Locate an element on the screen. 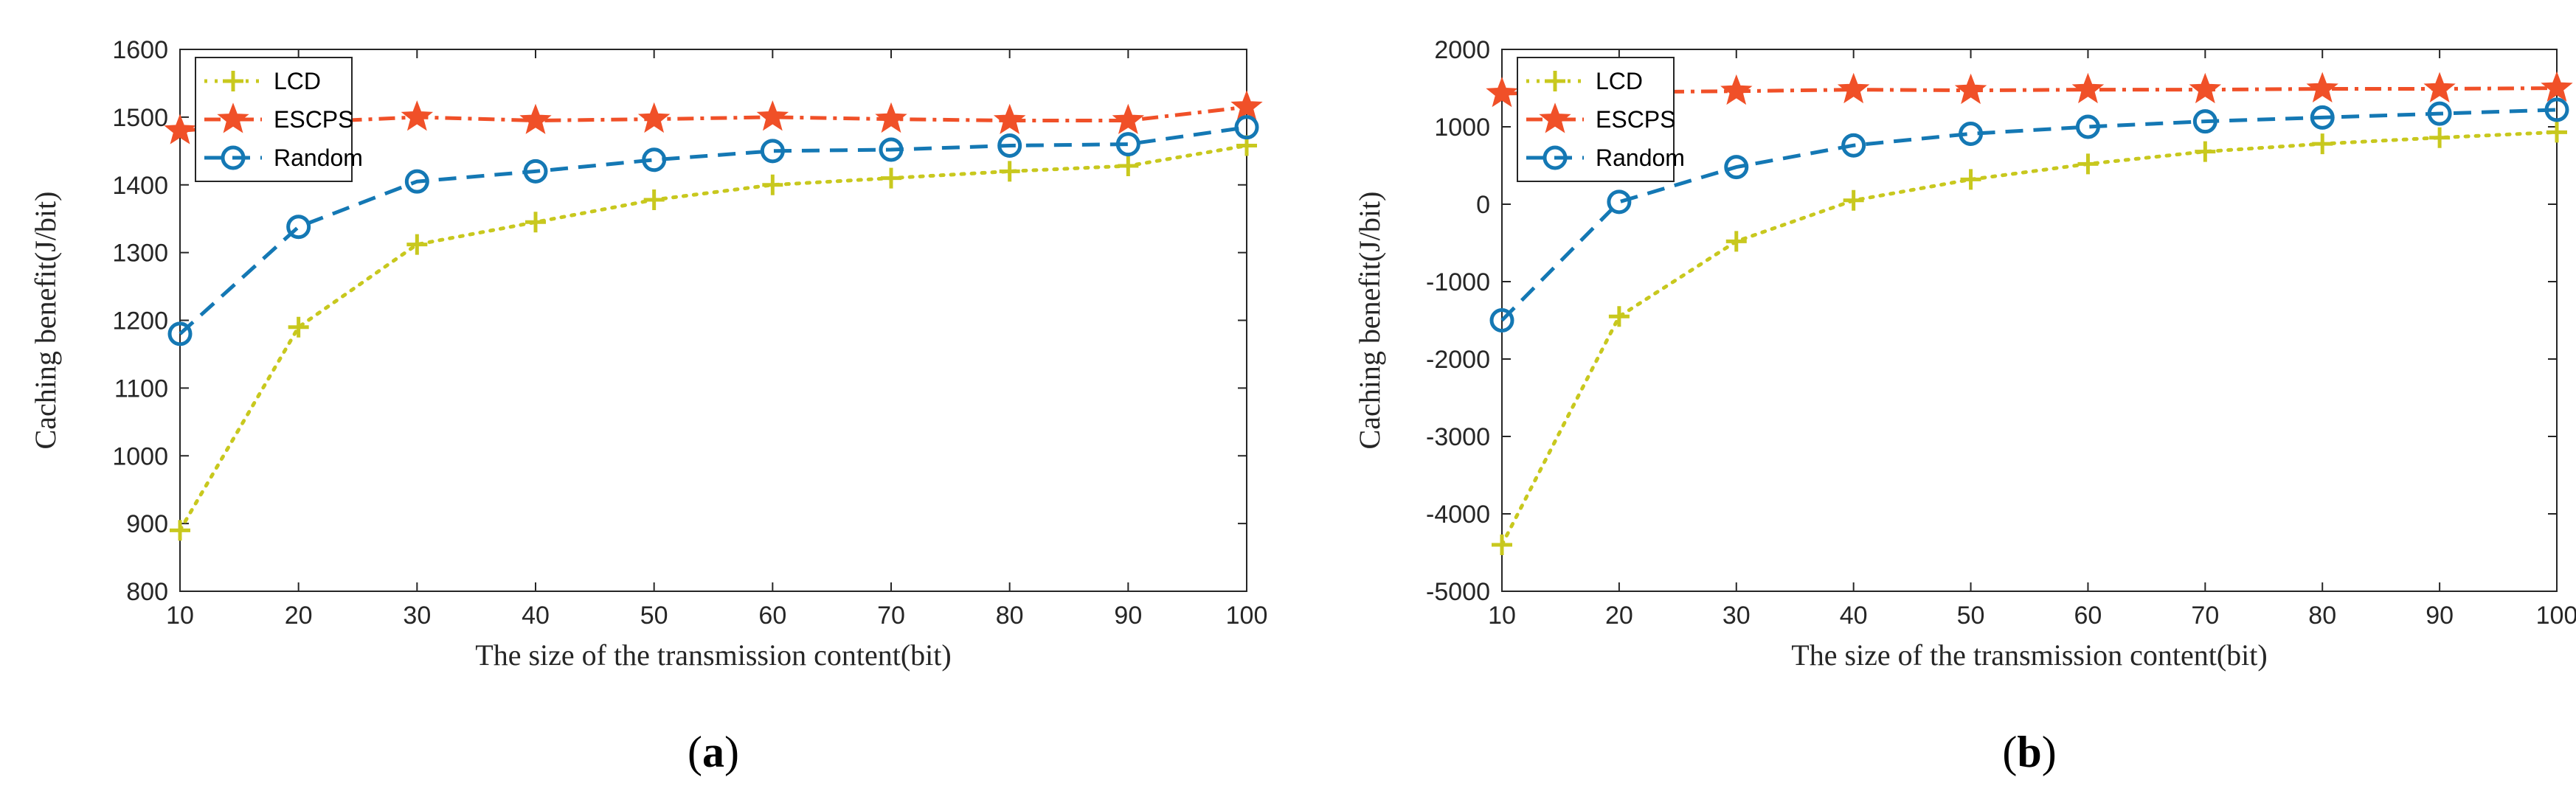 The width and height of the screenshot is (2576, 794). panel-open-paren: ( is located at coordinates (695, 752).